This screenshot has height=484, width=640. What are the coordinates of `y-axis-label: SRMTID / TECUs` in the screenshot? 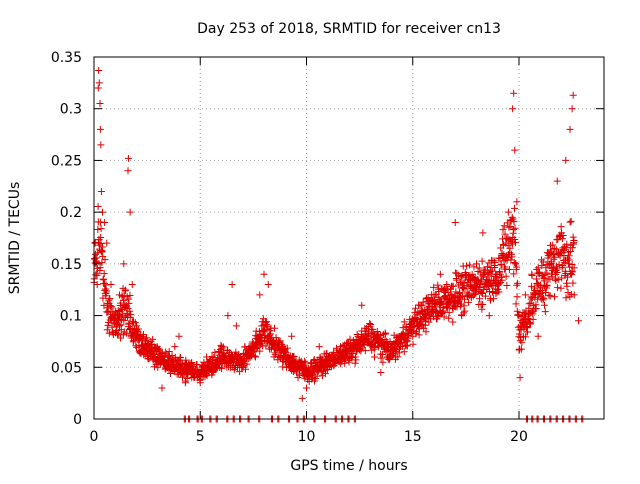 It's located at (15, 238).